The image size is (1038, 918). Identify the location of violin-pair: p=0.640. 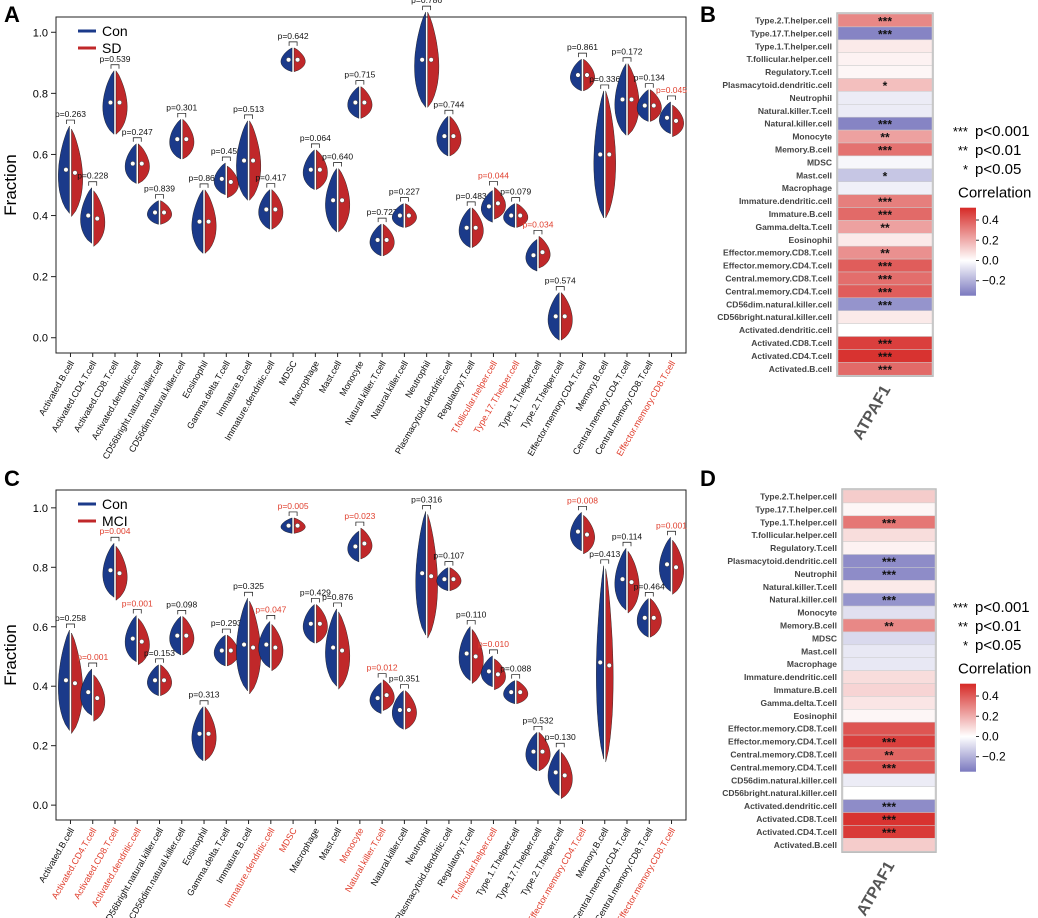
(337, 192).